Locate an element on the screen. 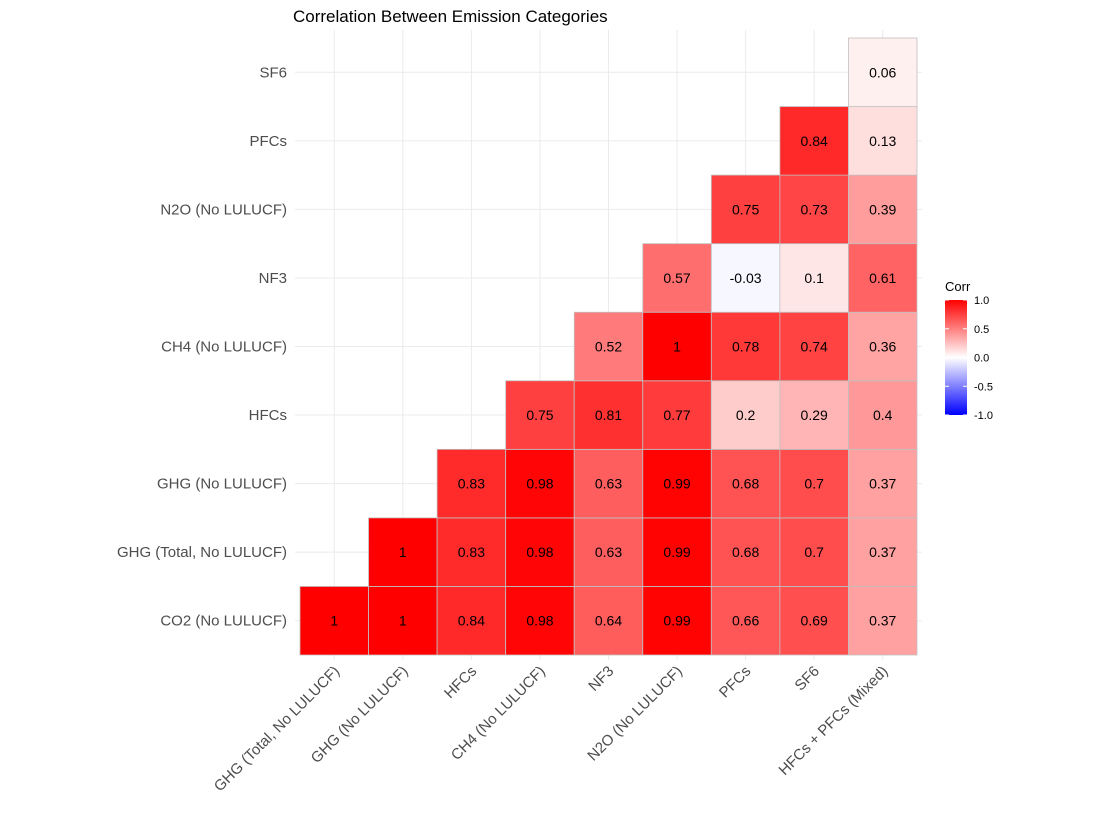 This screenshot has height=814, width=1110. legend-tick-label: -0.5 is located at coordinates (983, 387).